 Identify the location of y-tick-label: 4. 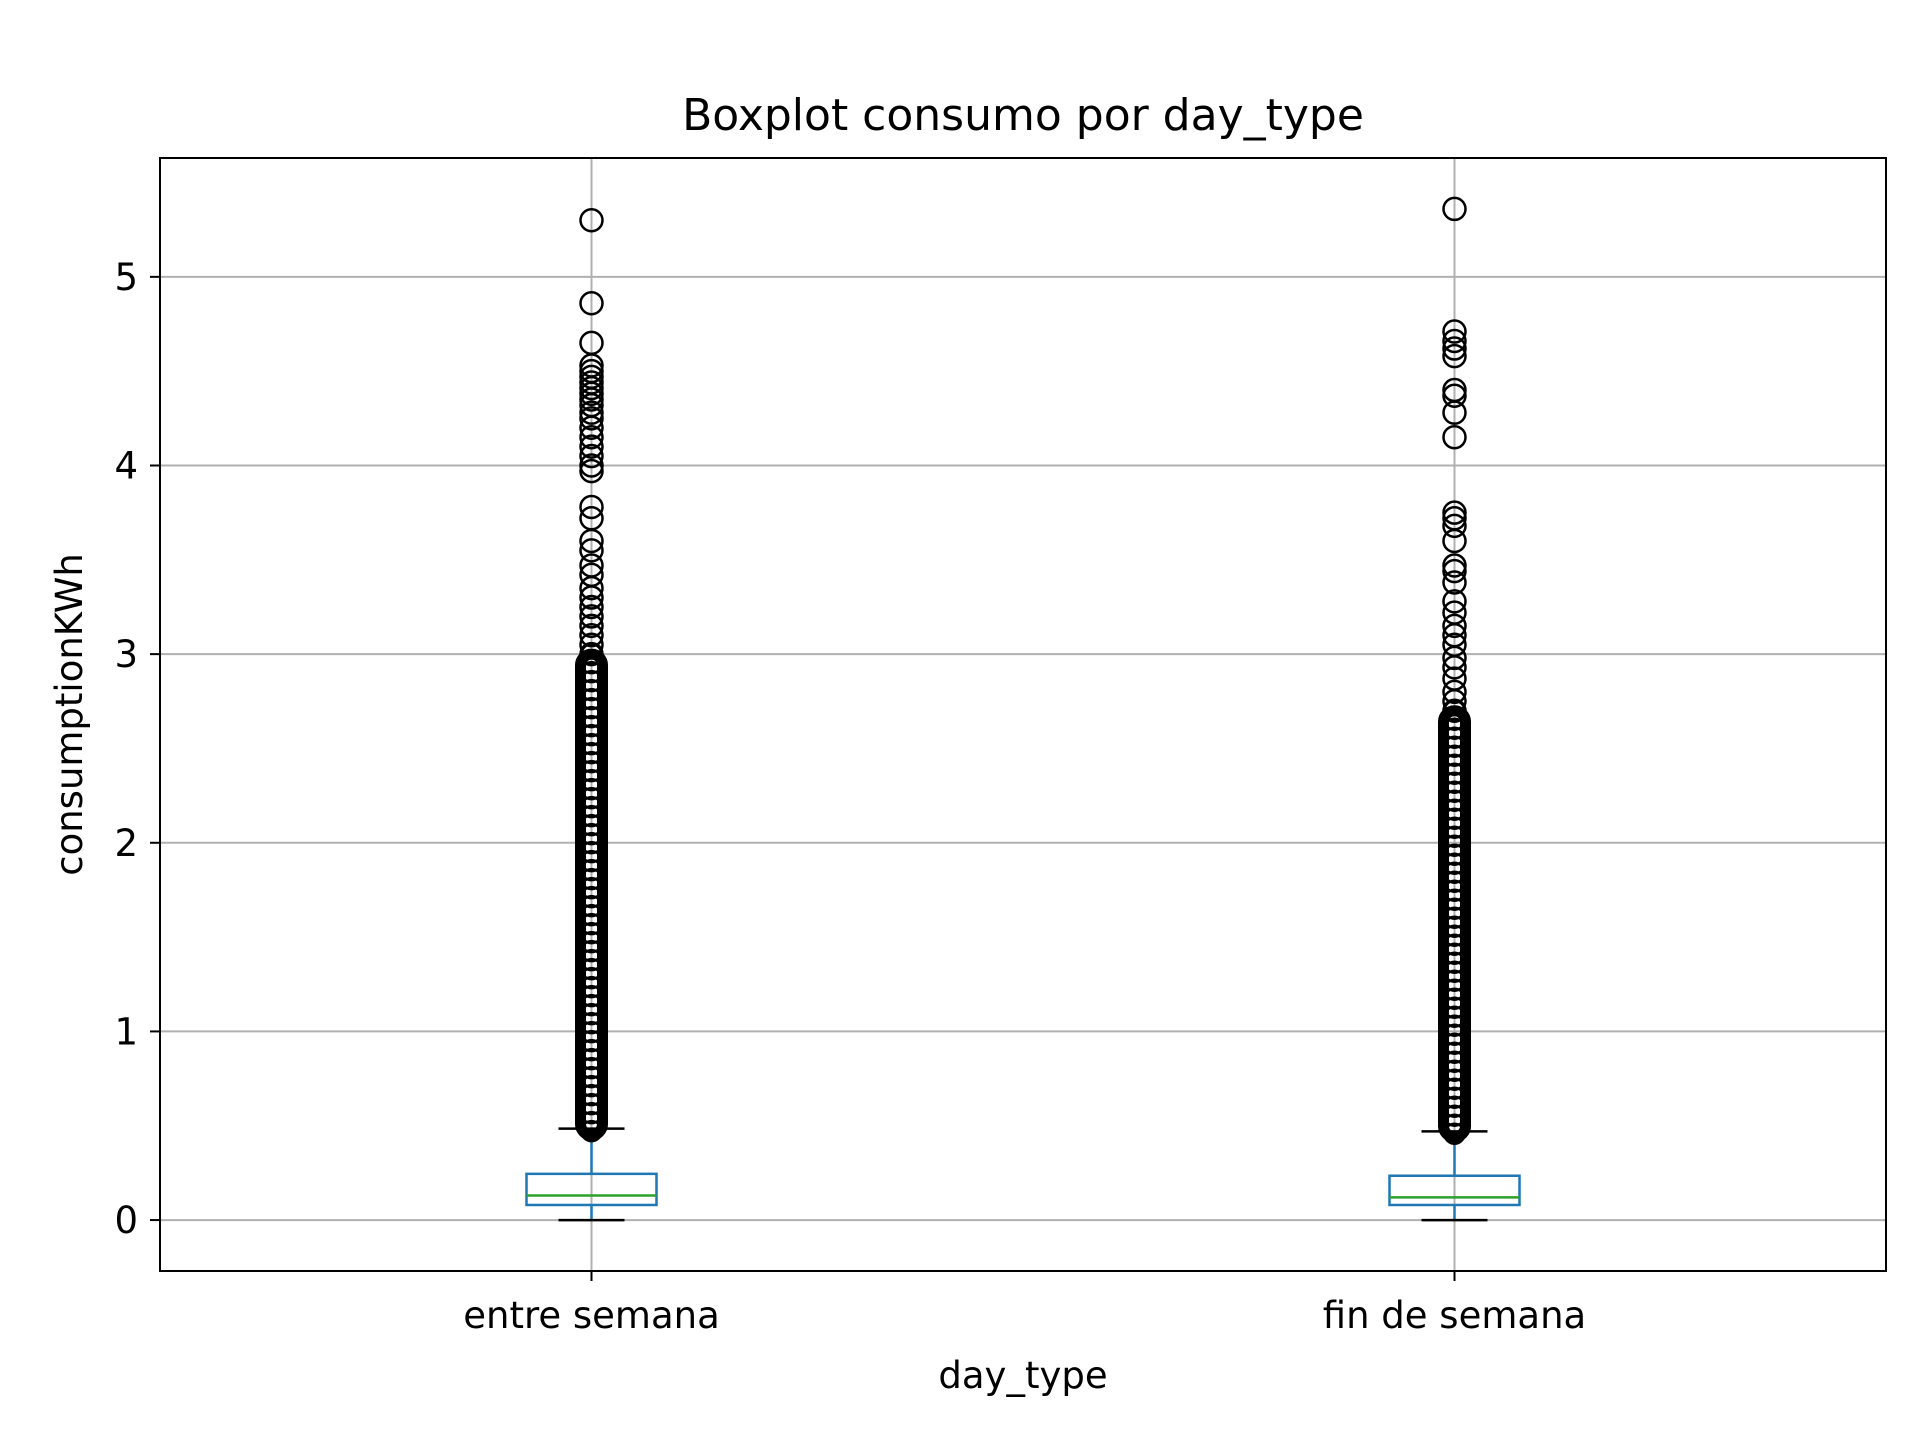
(126, 465).